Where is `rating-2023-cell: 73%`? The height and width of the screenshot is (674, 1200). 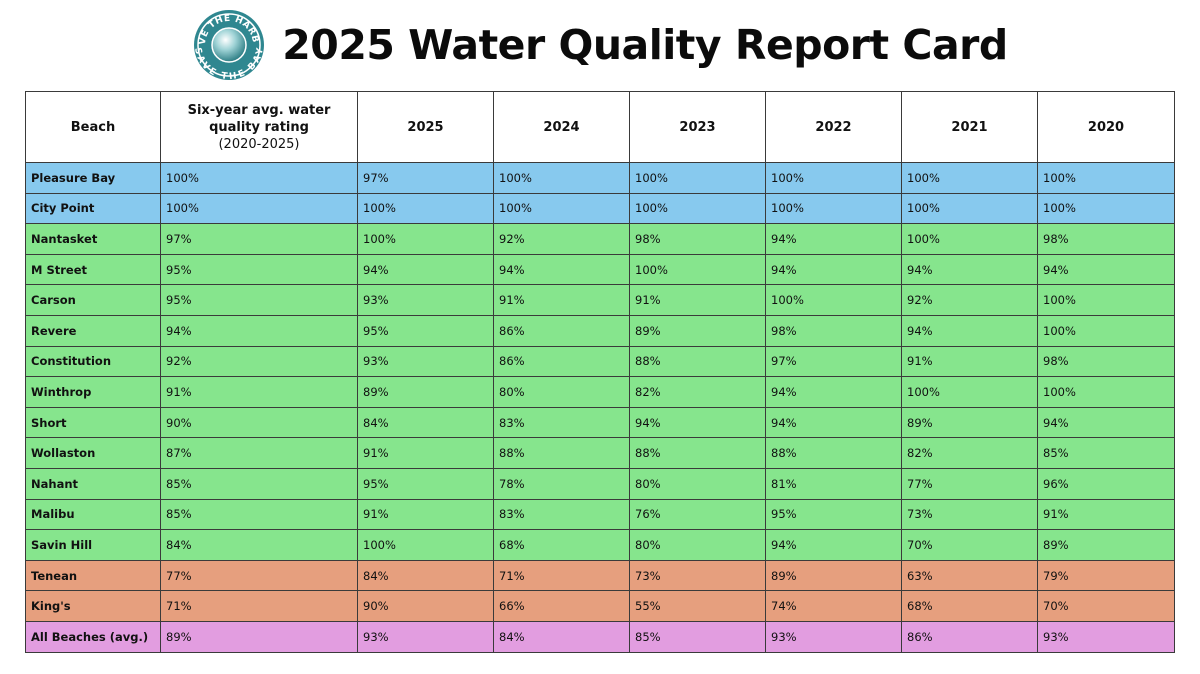
rating-2023-cell: 73% is located at coordinates (697, 575).